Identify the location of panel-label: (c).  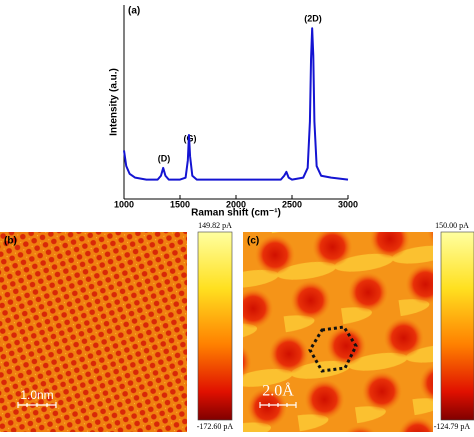
(253, 241).